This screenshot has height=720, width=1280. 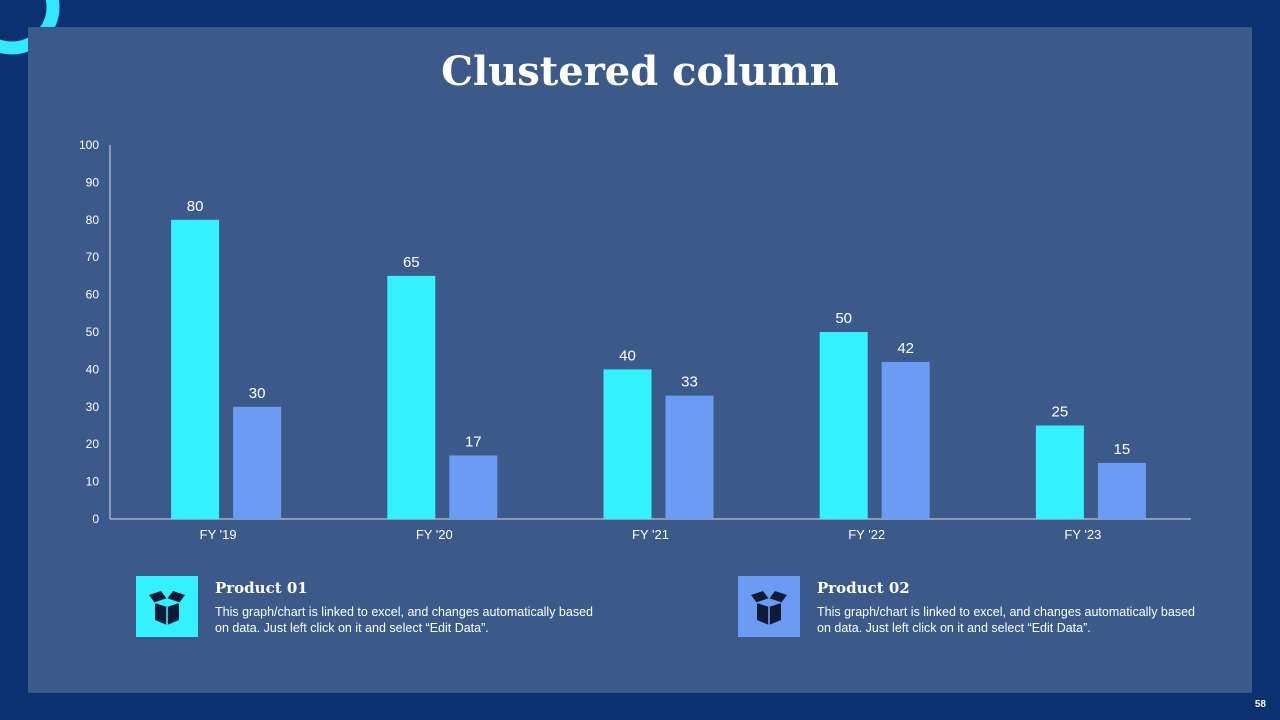 What do you see at coordinates (93, 182) in the screenshot?
I see `y-tick-label: 90` at bounding box center [93, 182].